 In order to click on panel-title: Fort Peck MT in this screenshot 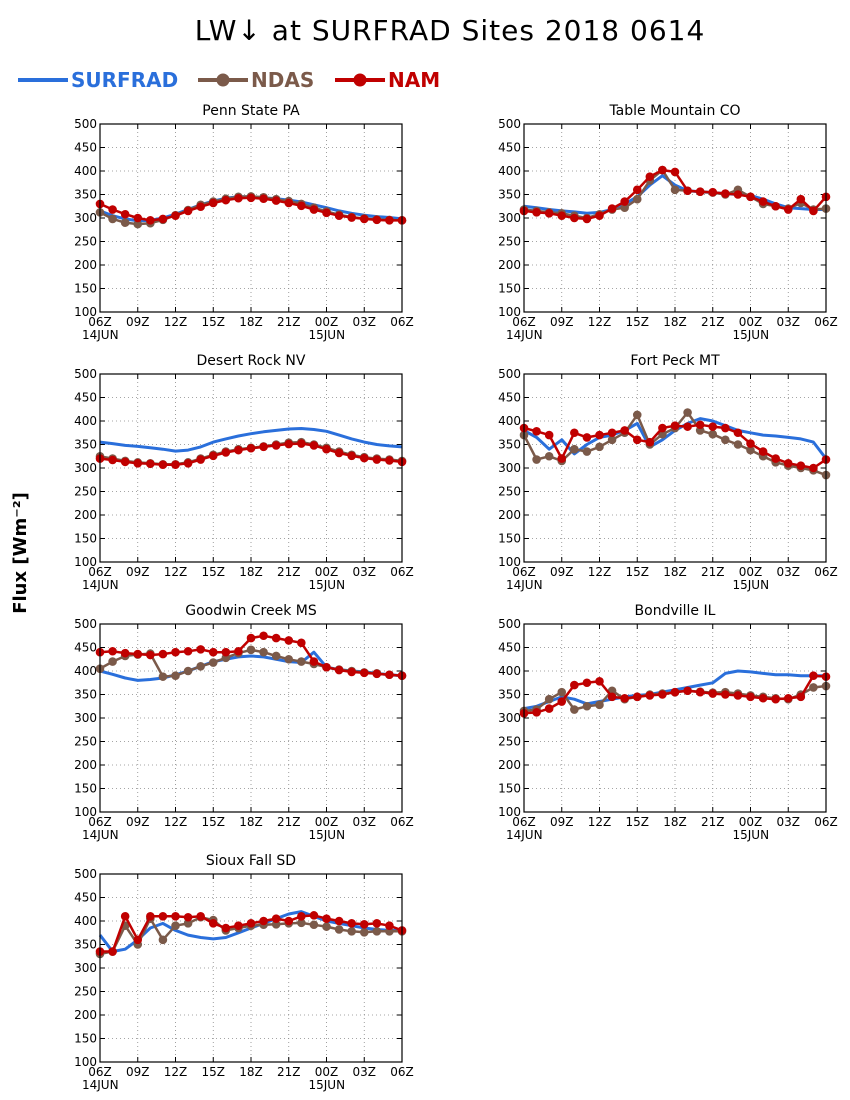, I will do `click(675, 361)`.